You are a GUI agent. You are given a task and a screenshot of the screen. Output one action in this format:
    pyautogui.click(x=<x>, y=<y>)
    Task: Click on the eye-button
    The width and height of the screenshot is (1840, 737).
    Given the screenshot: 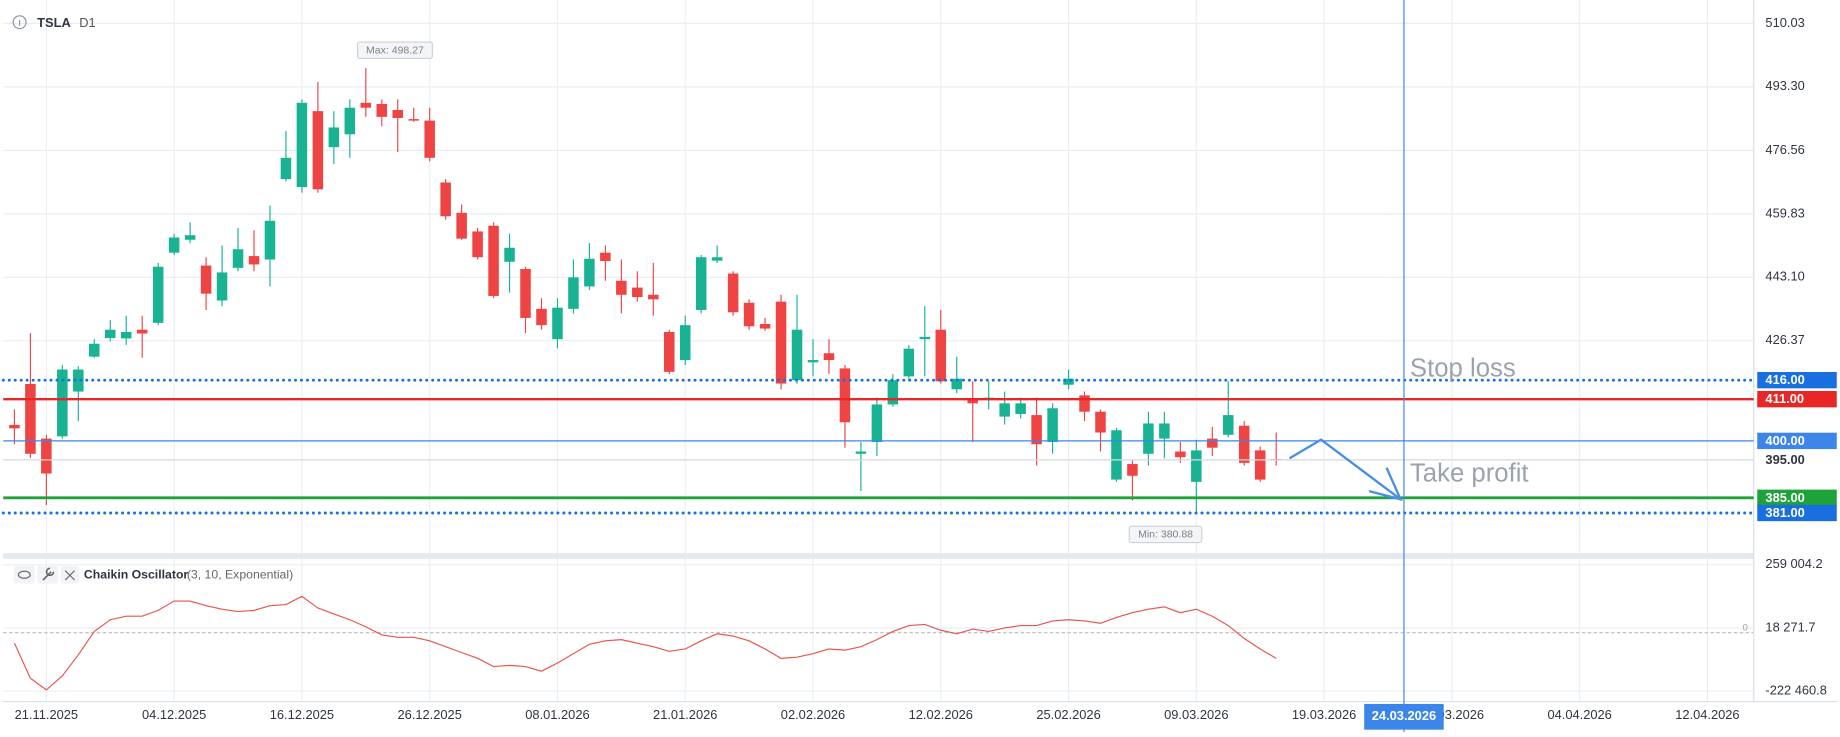 What is the action you would take?
    pyautogui.click(x=24, y=574)
    